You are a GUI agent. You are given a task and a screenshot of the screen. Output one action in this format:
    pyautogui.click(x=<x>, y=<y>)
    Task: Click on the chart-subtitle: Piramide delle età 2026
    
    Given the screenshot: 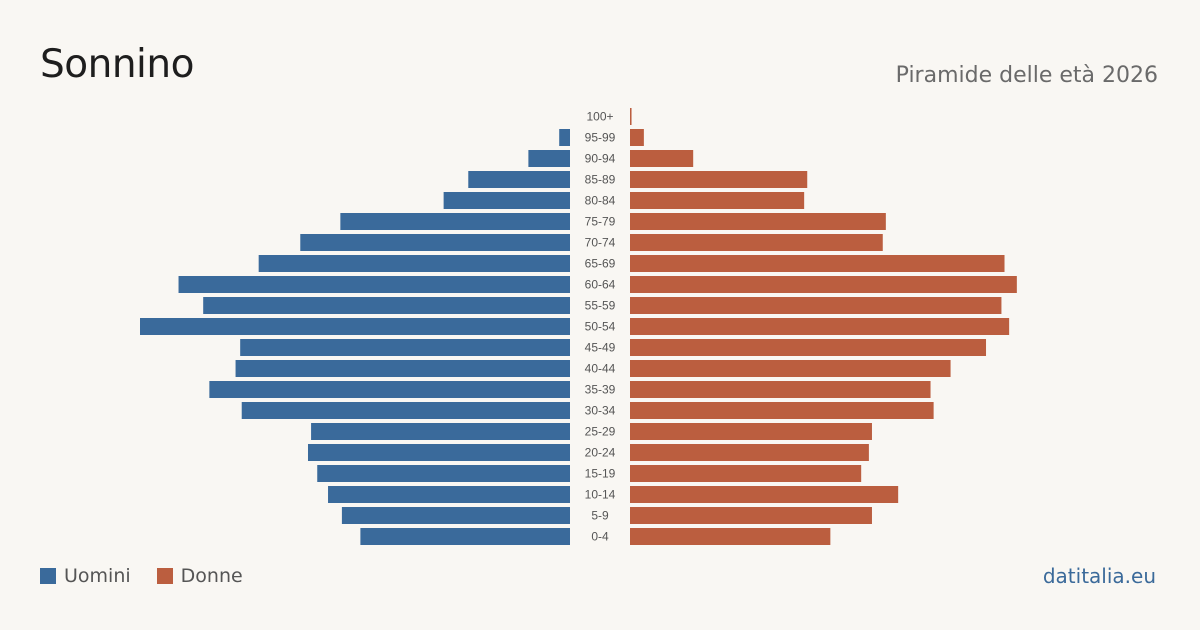 What is the action you would take?
    pyautogui.click(x=1026, y=75)
    